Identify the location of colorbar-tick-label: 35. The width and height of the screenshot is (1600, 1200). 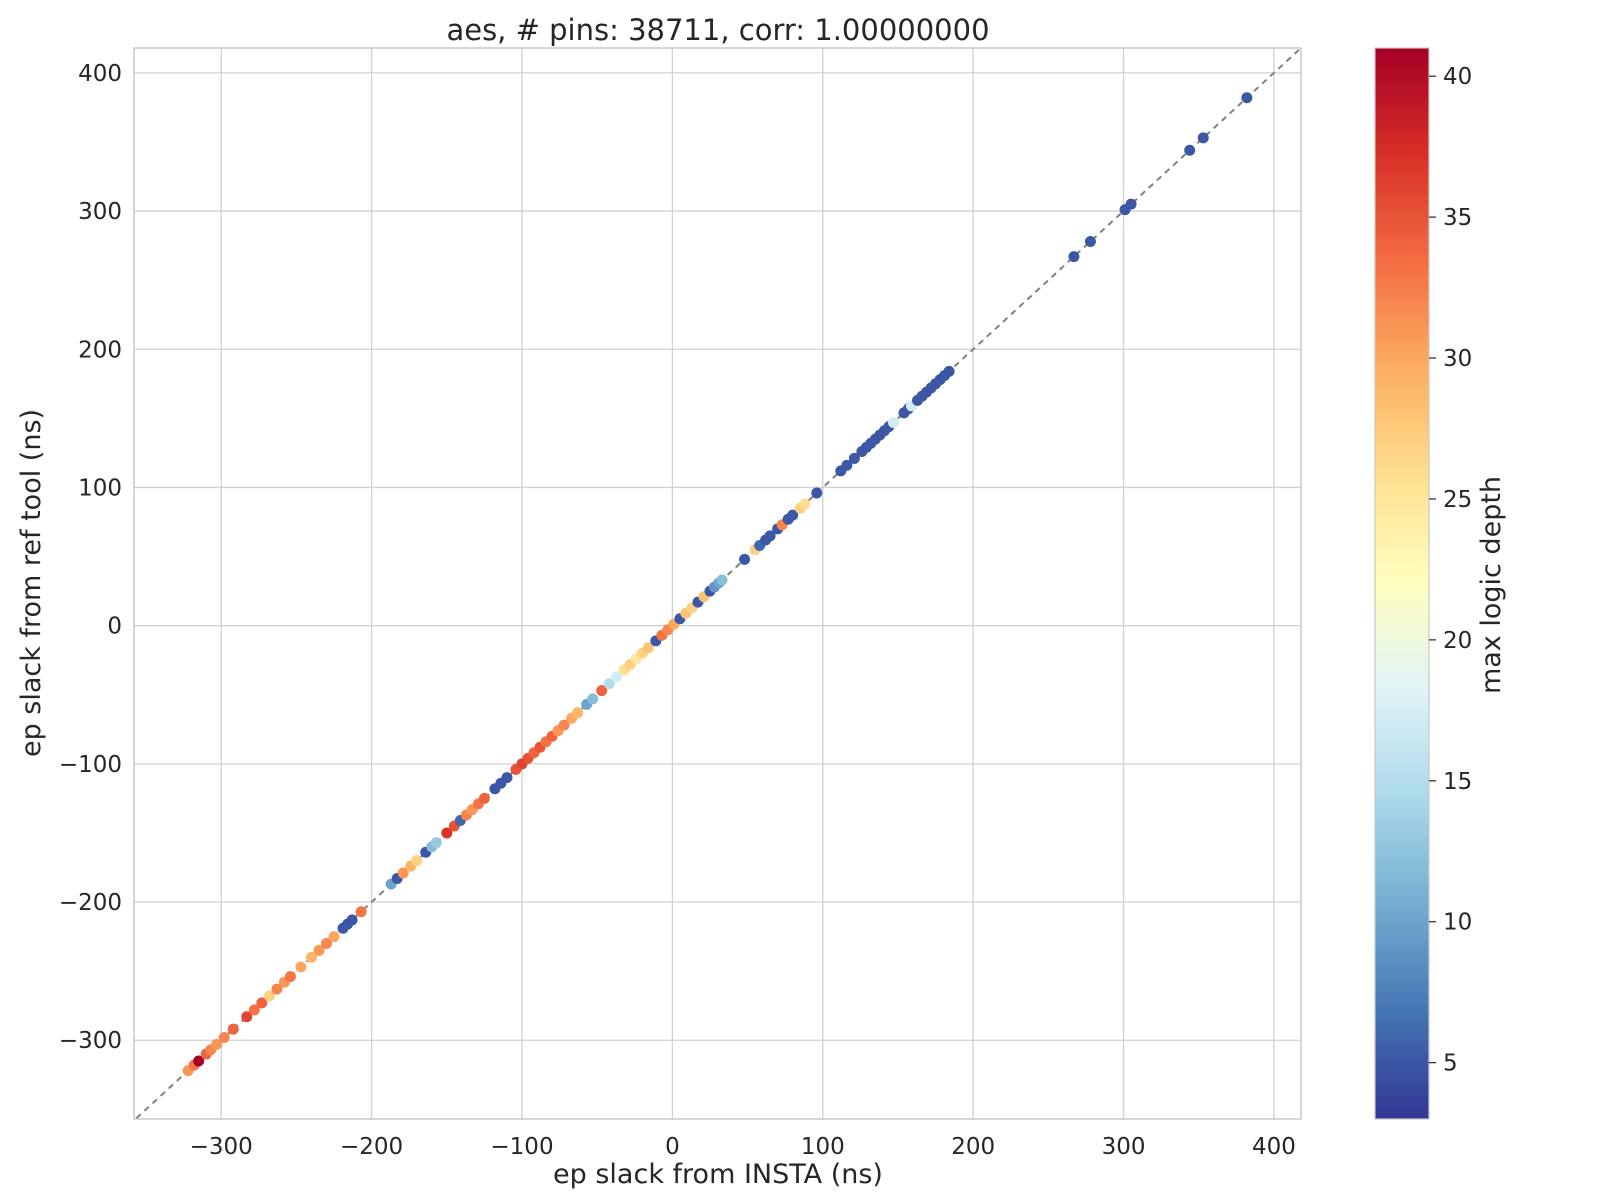
(1457, 218).